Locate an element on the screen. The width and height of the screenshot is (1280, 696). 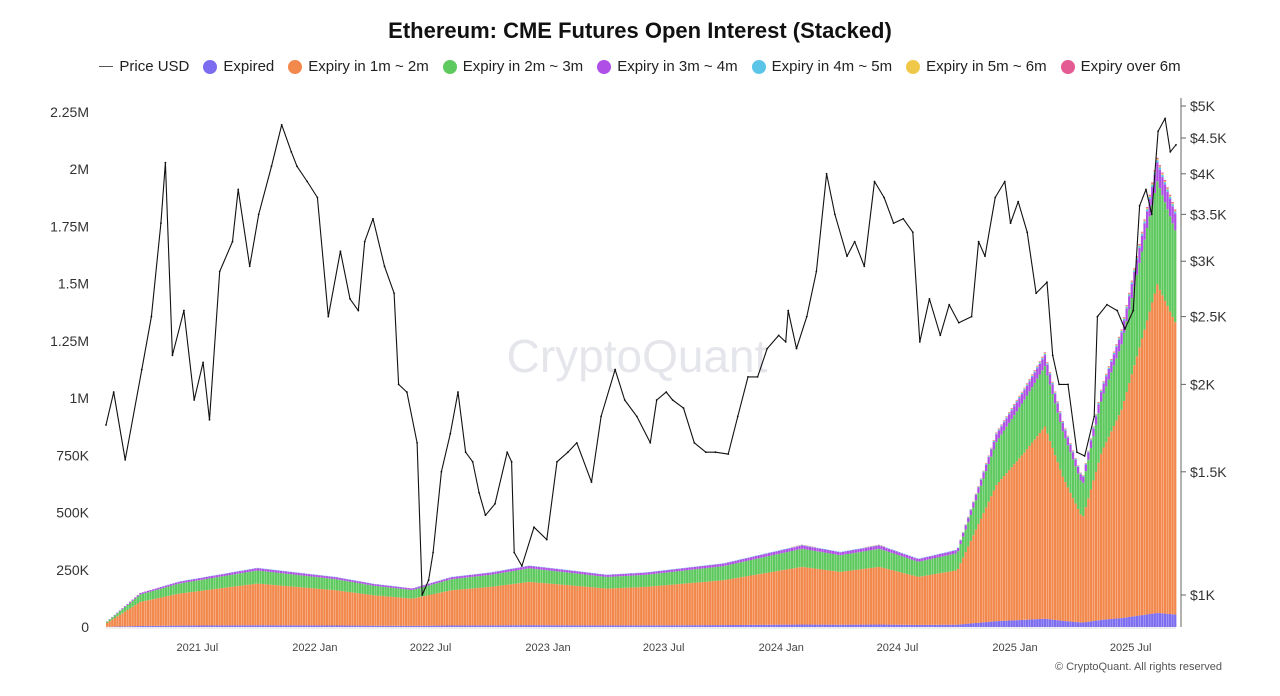
y-left-tick-label: 2M is located at coordinates (79, 169).